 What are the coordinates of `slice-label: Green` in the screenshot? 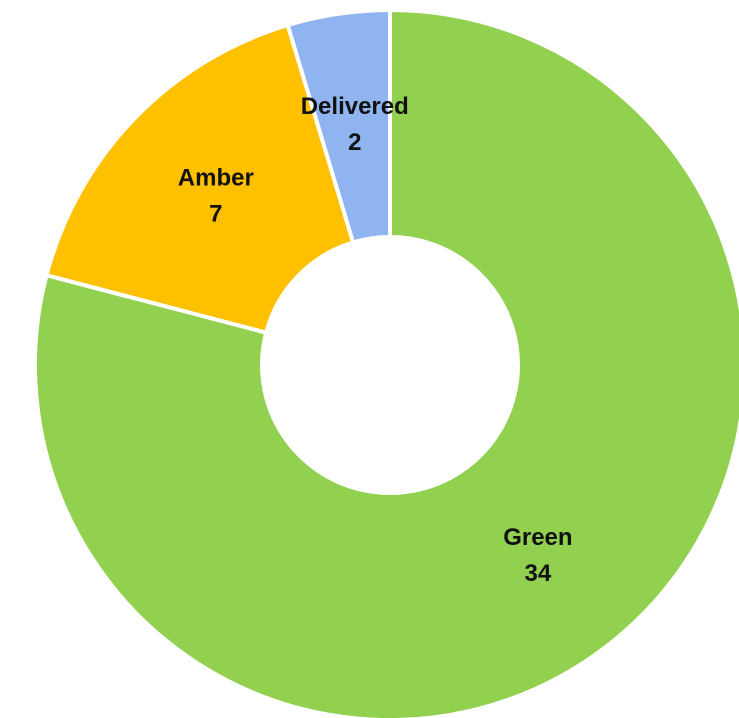 It's located at (537, 537).